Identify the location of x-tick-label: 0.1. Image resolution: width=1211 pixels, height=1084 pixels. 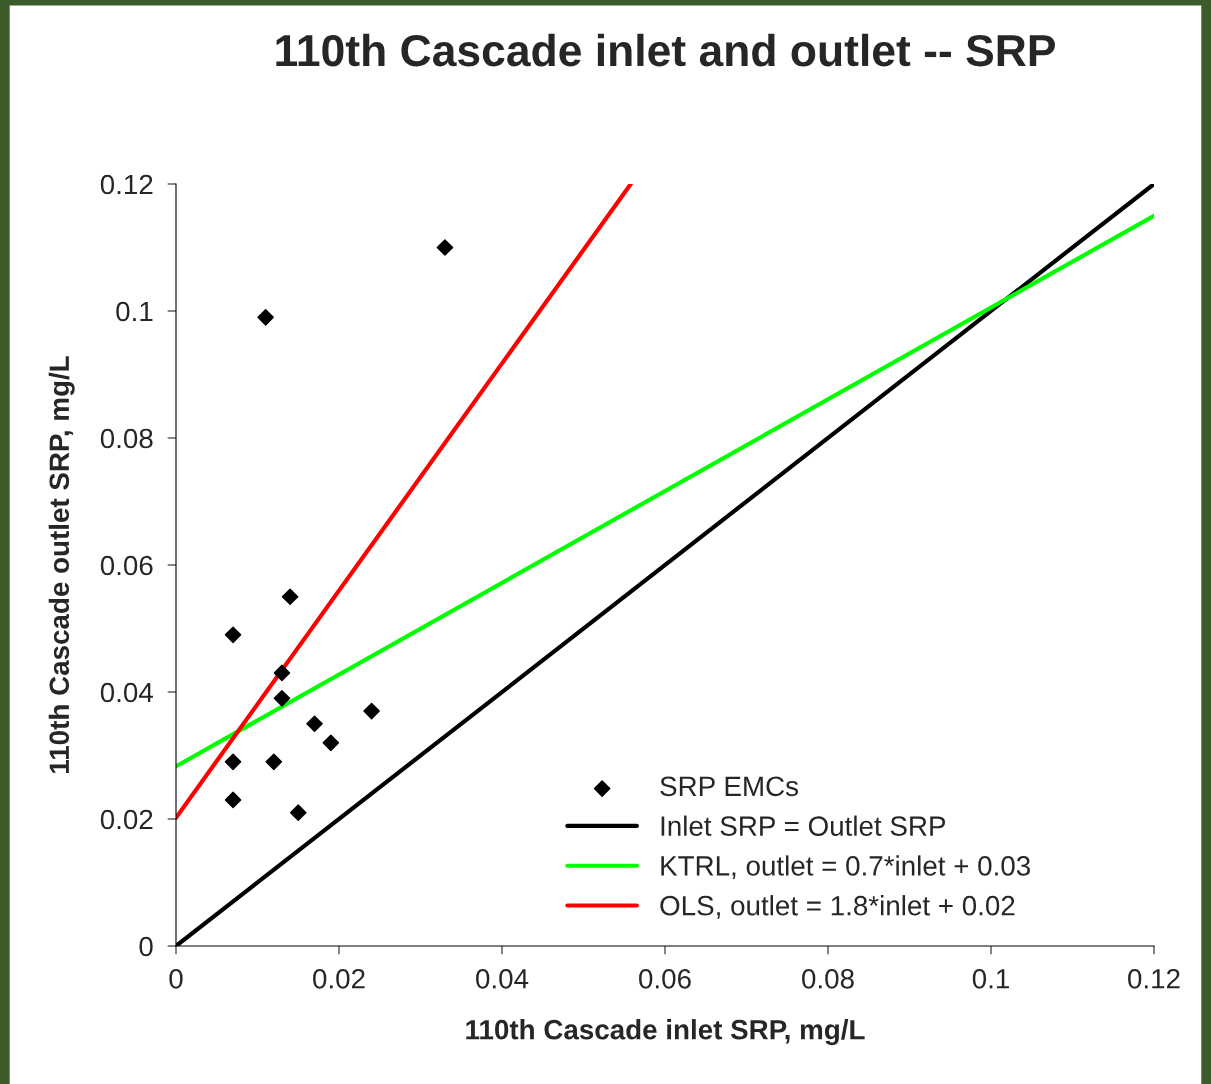
(990, 978).